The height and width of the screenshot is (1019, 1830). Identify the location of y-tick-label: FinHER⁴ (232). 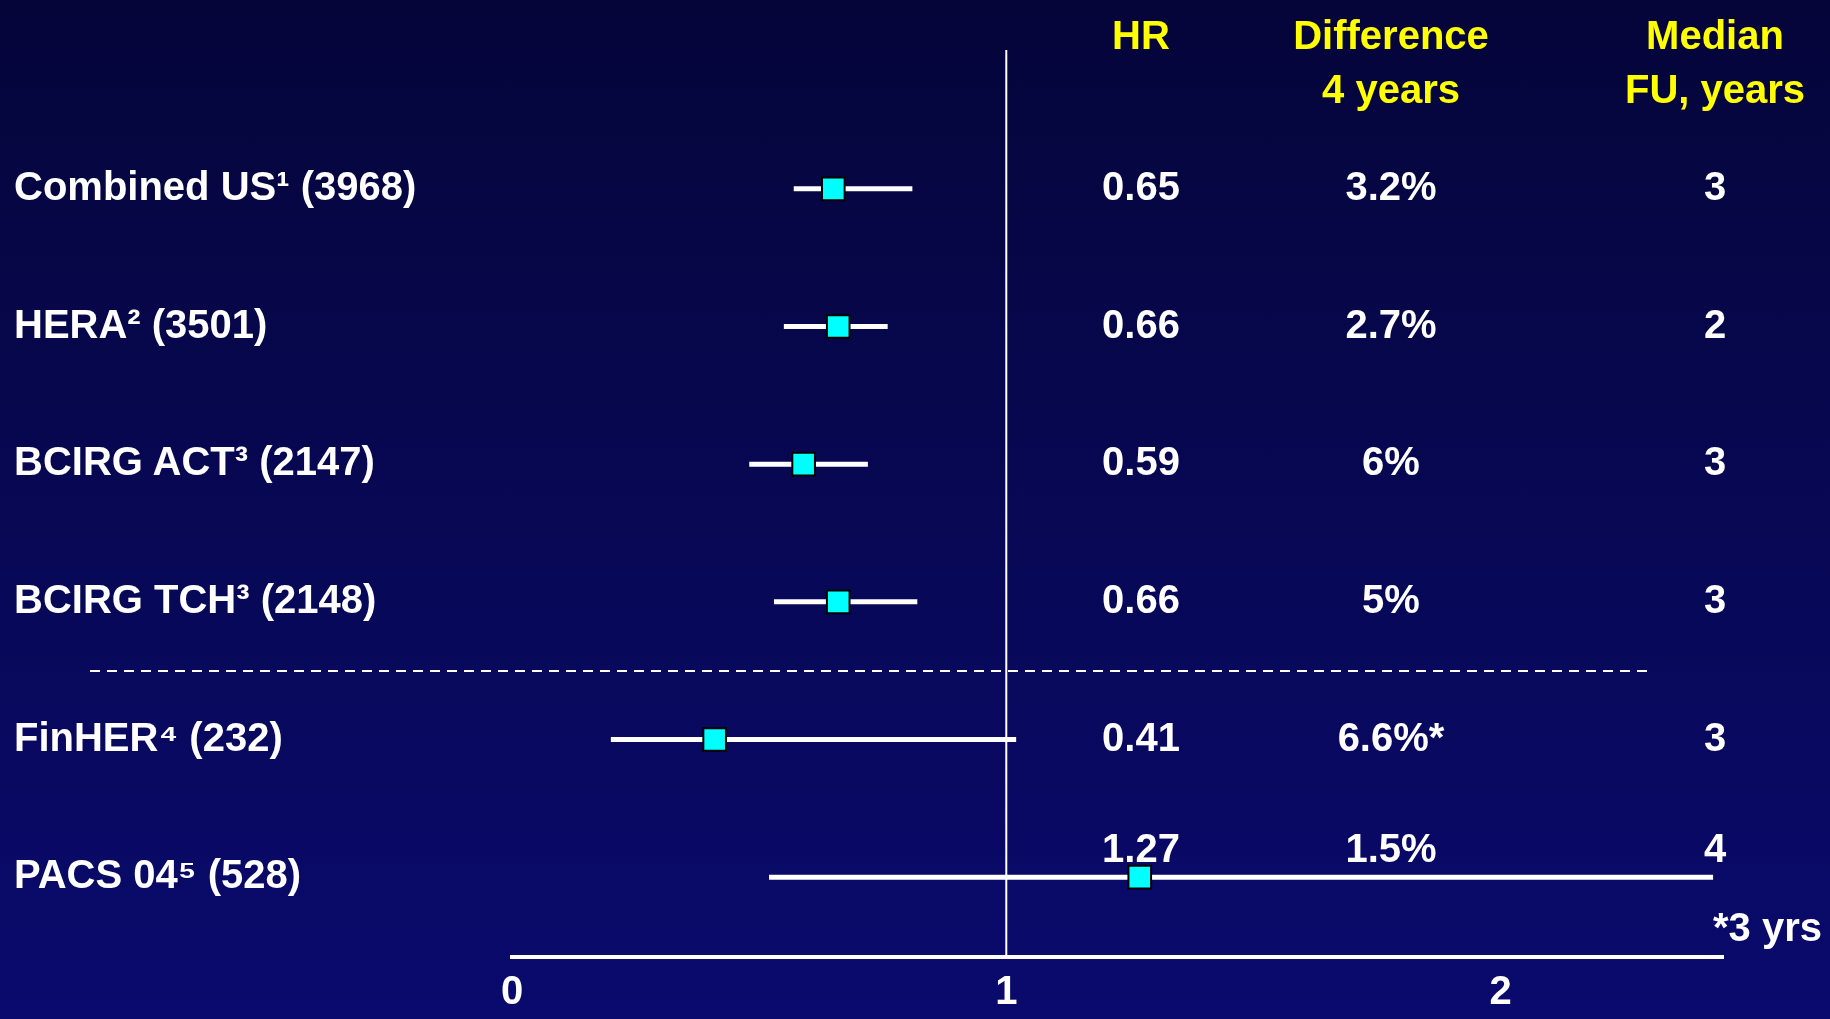
(148, 736).